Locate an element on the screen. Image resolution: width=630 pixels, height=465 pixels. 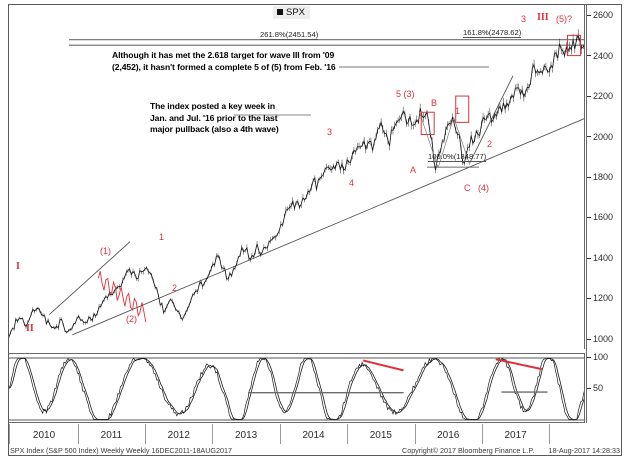
y-tick-2000: 2000 is located at coordinates (600, 136).